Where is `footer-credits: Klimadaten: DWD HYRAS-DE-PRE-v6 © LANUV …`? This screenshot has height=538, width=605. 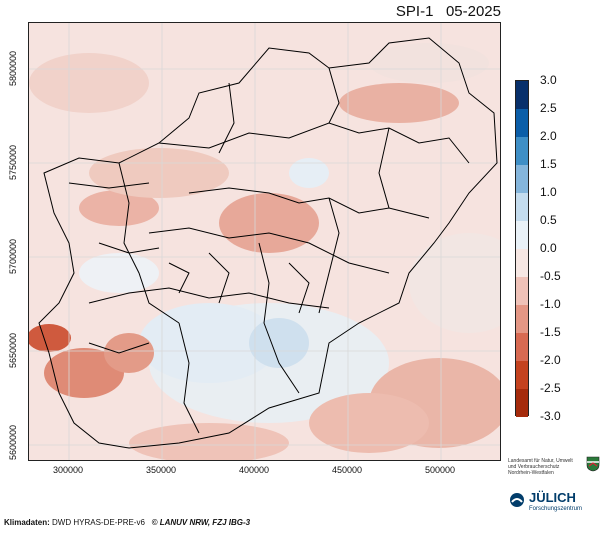
footer-credits: Klimadaten: DWD HYRAS-DE-PRE-v6 © LANUV … is located at coordinates (127, 522).